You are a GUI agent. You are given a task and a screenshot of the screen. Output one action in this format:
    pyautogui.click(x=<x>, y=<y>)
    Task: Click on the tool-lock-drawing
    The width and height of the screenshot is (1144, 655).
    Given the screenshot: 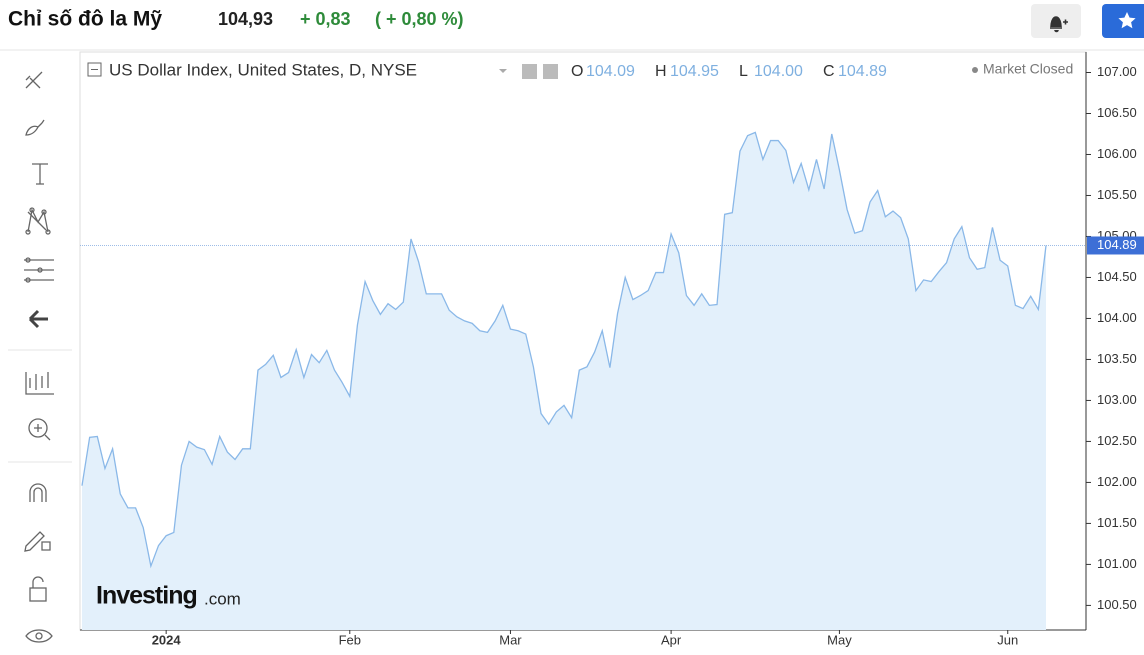 What is the action you would take?
    pyautogui.click(x=37, y=541)
    